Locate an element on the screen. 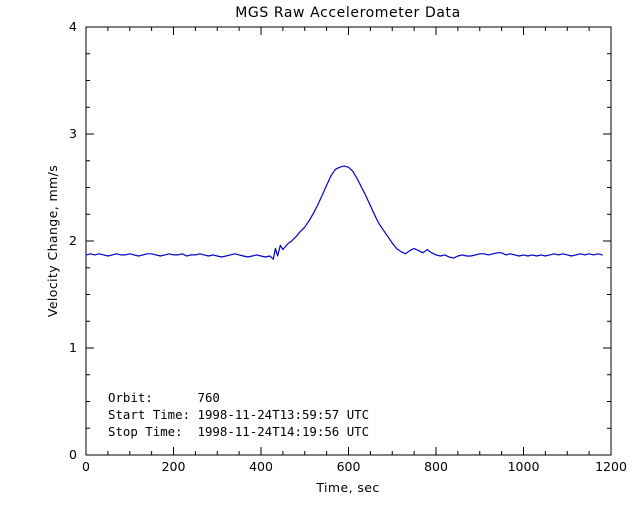  y-tick-label: 0 is located at coordinates (73, 454).